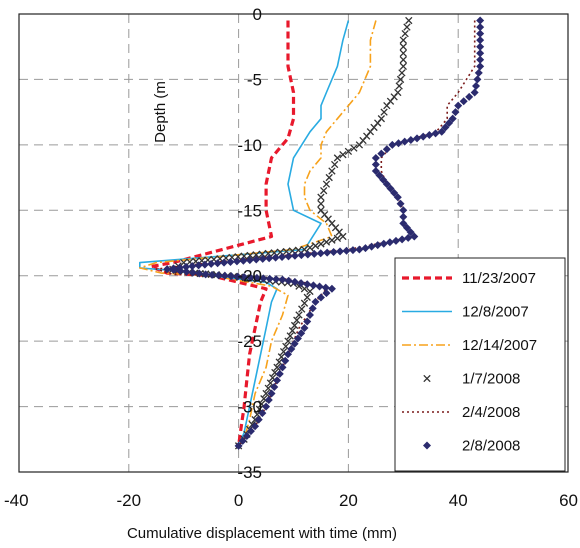 The width and height of the screenshot is (580, 548). What do you see at coordinates (249, 145) in the screenshot?
I see `y-tick-label: -10` at bounding box center [249, 145].